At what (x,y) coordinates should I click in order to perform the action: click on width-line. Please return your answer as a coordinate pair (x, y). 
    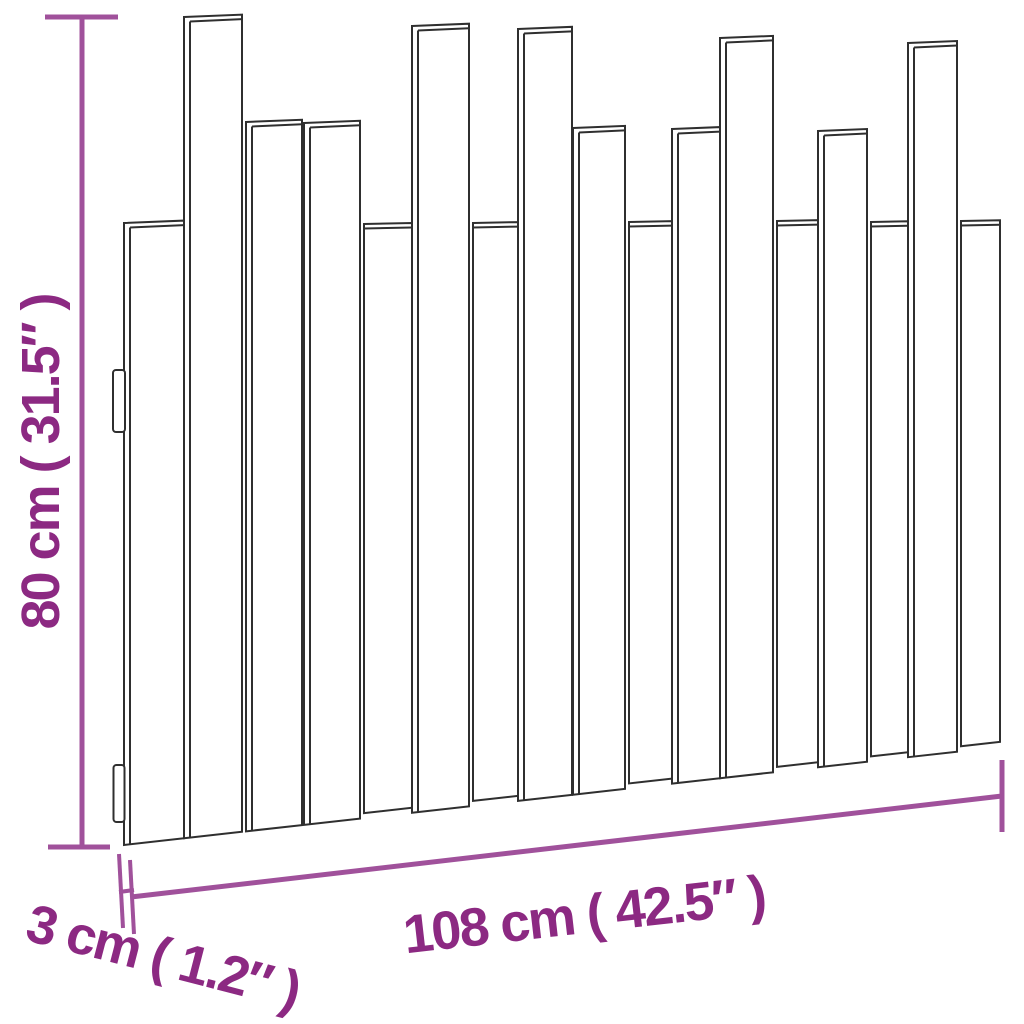
    Looking at the image, I should click on (566, 846).